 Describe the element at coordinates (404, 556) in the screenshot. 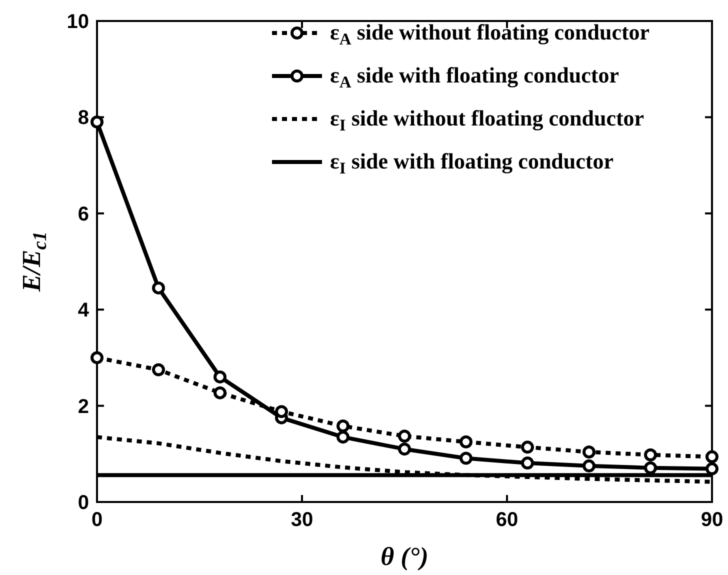

I see `x-axis-title: θ (°)` at that location.